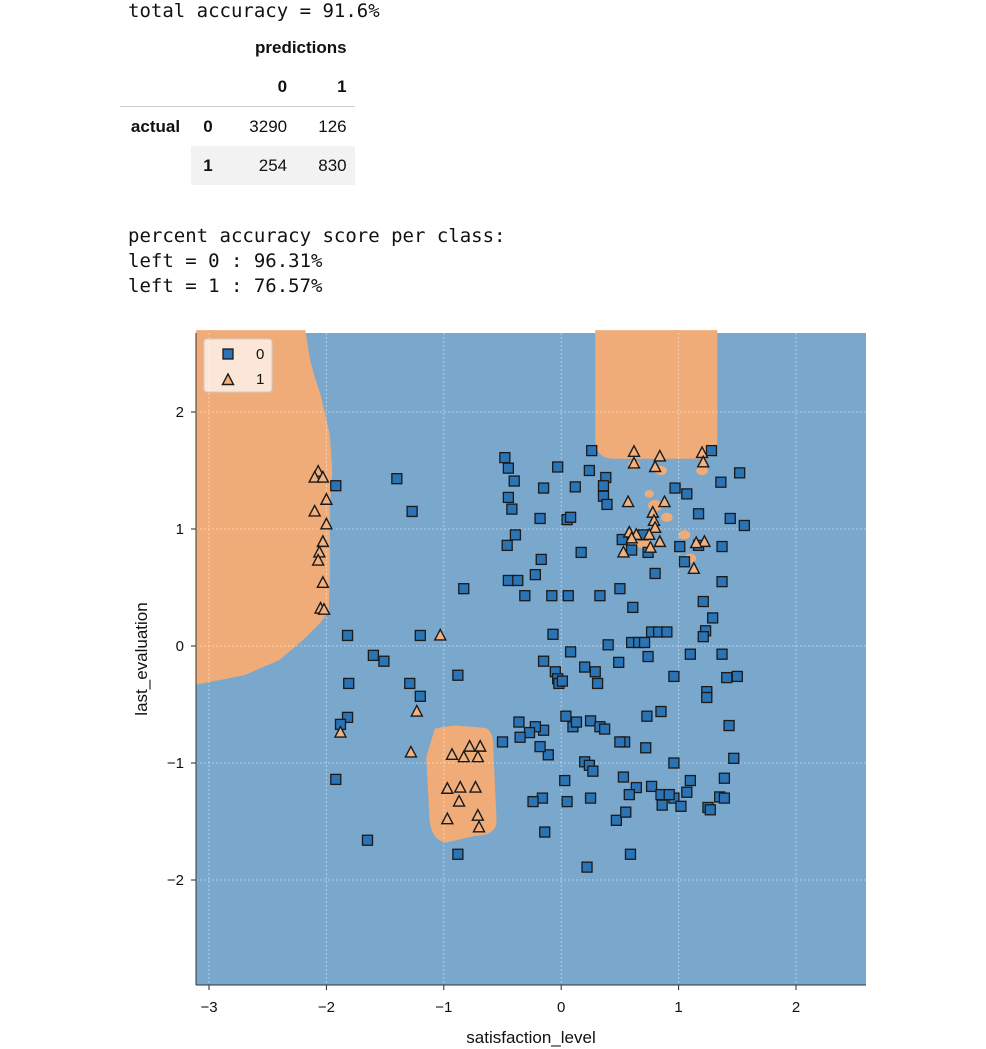  What do you see at coordinates (260, 379) in the screenshot?
I see `legend-label-1: 1` at bounding box center [260, 379].